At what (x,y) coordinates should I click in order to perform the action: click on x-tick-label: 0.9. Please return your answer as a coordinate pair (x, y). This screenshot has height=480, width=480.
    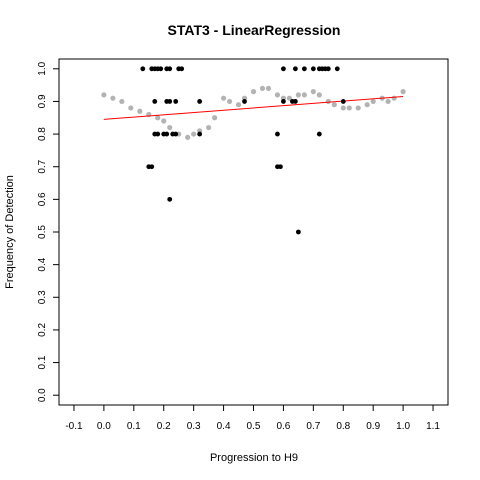
    Looking at the image, I should click on (373, 426).